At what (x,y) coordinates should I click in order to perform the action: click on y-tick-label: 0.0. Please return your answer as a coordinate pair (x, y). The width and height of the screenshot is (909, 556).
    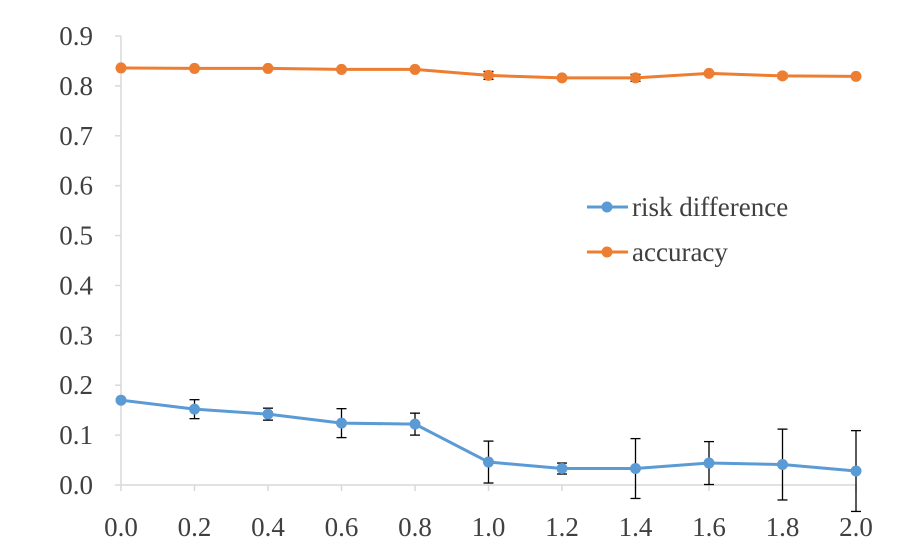
    Looking at the image, I should click on (76, 485).